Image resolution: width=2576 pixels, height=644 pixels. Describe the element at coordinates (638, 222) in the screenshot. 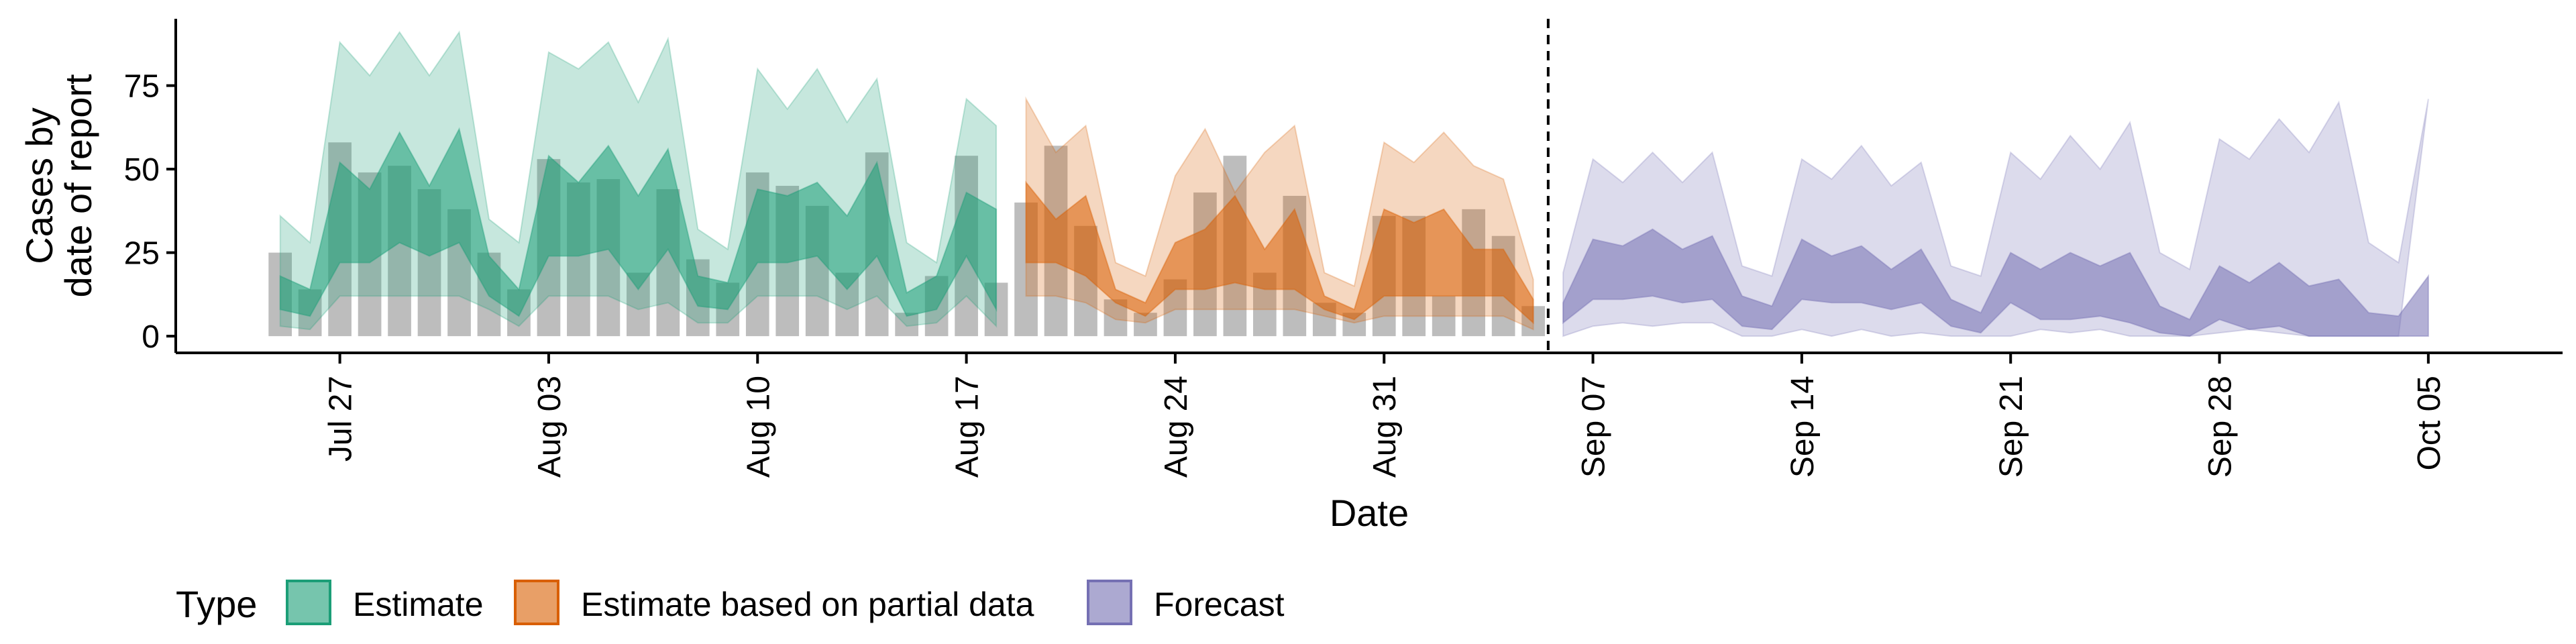

I see `estimate-inner-ribbon` at that location.